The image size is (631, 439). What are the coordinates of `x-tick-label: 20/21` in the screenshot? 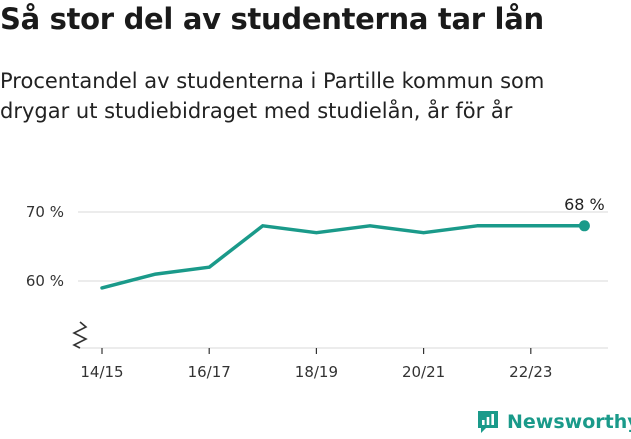 It's located at (423, 372).